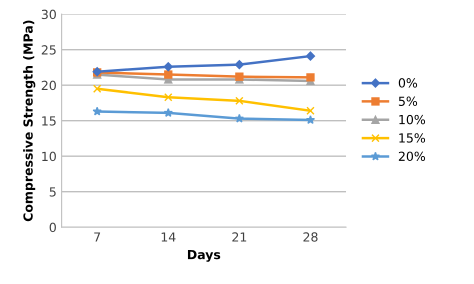 Image resolution: width=474 pixels, height=284 pixels. What do you see at coordinates (49, 157) in the screenshot?
I see `y-tick-label: 10` at bounding box center [49, 157].